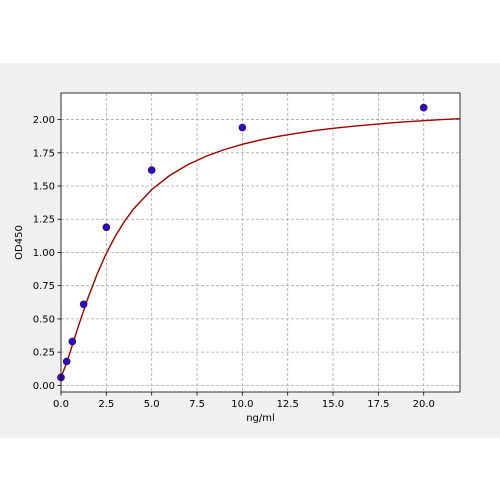  Describe the element at coordinates (106, 404) in the screenshot. I see `x-tick-label: 2.5` at that location.